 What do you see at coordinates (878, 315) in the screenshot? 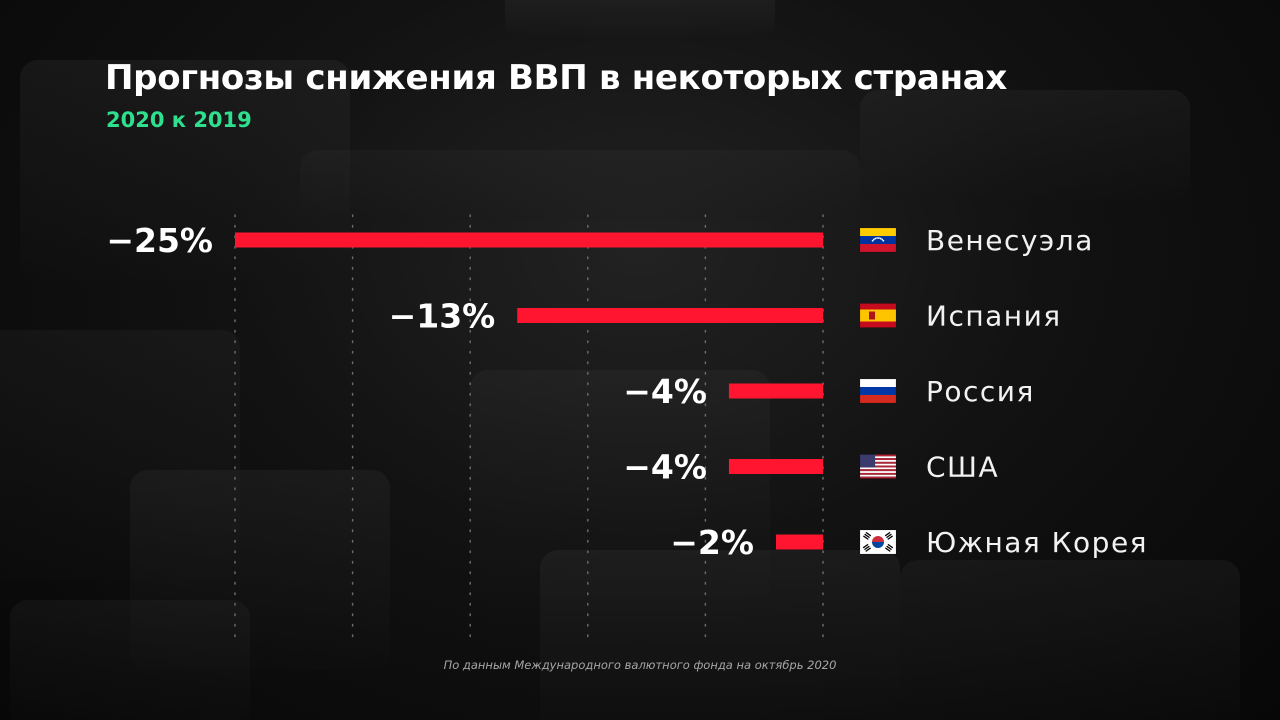
I see `spain-flag` at bounding box center [878, 315].